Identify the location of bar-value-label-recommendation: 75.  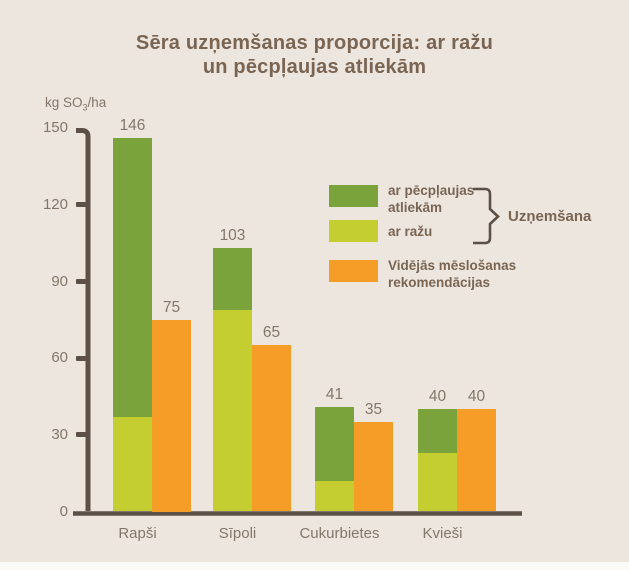
(171, 307).